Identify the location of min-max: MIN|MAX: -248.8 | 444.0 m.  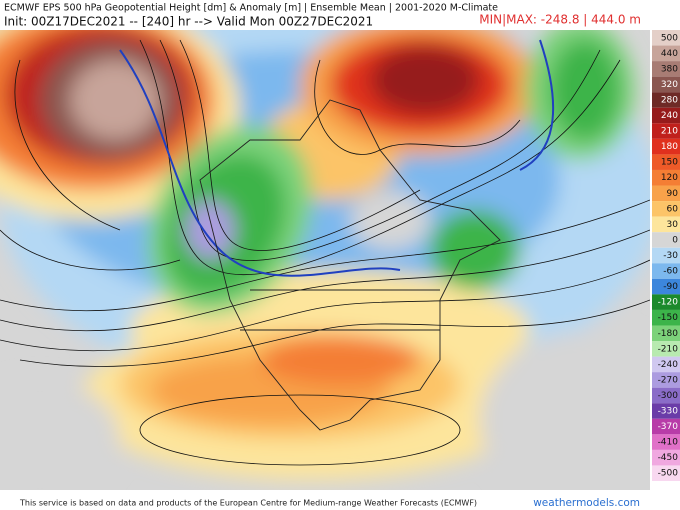
(560, 20).